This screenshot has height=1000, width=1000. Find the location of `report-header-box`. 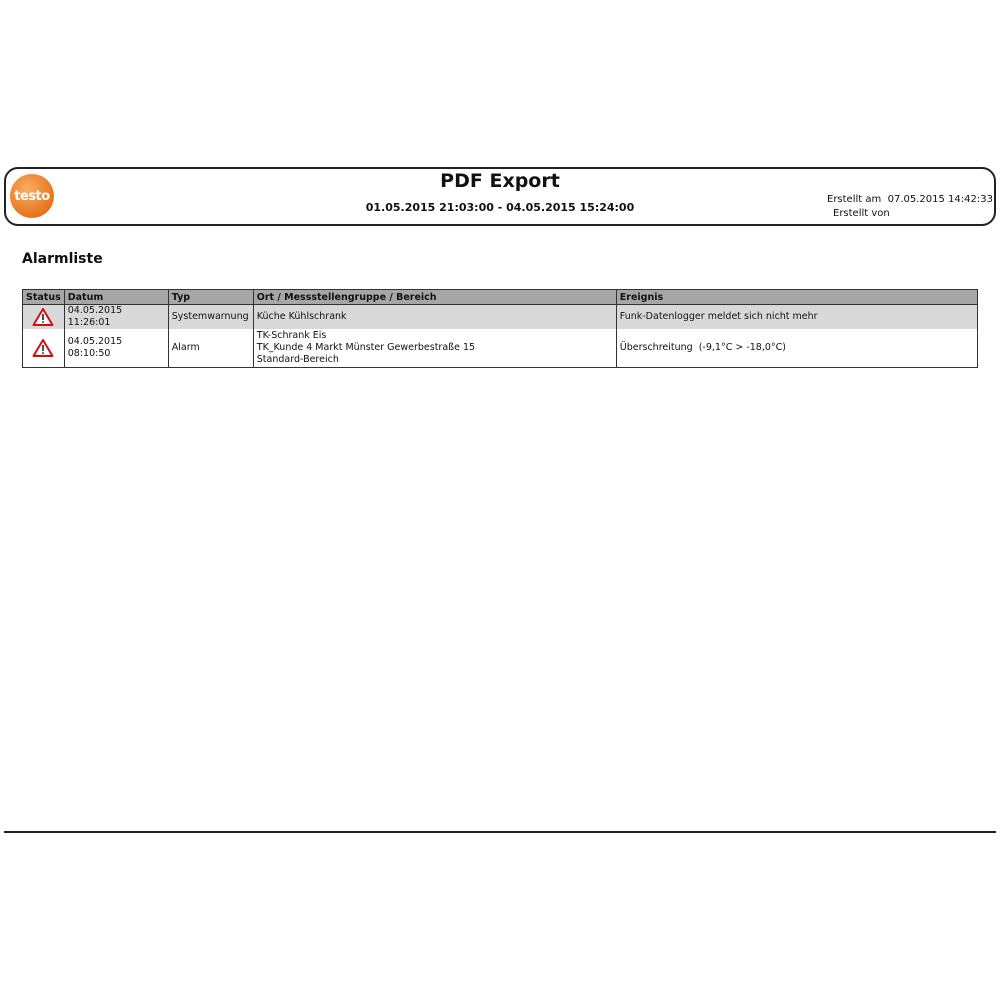

report-header-box is located at coordinates (500, 196).